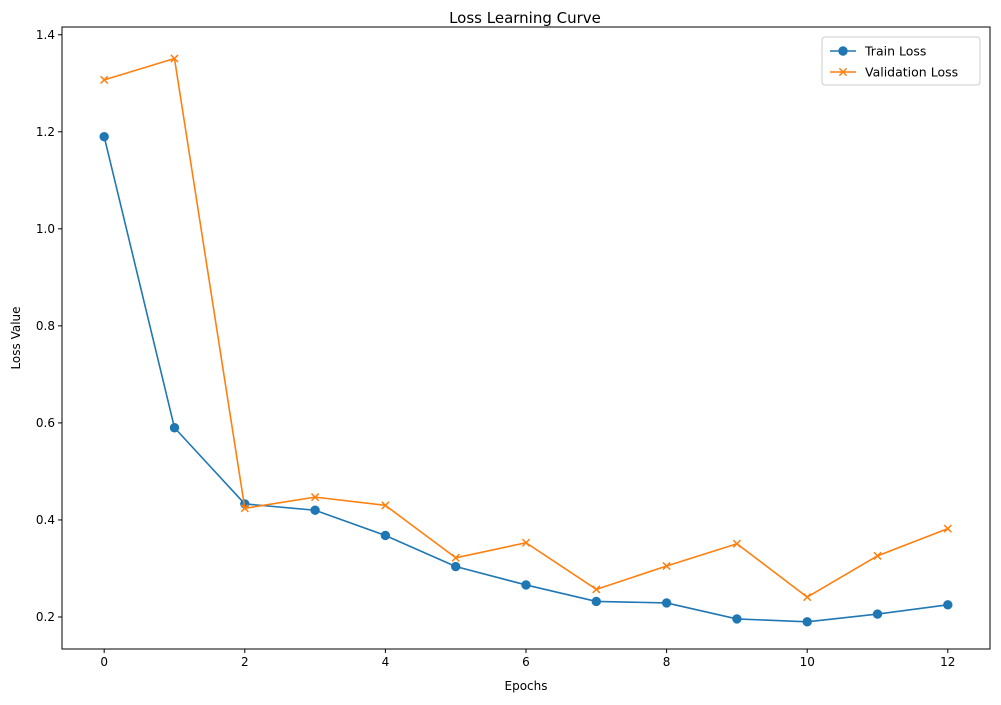 The height and width of the screenshot is (705, 1001). What do you see at coordinates (525, 18) in the screenshot?
I see `chart-title: Loss Learning Curve` at bounding box center [525, 18].